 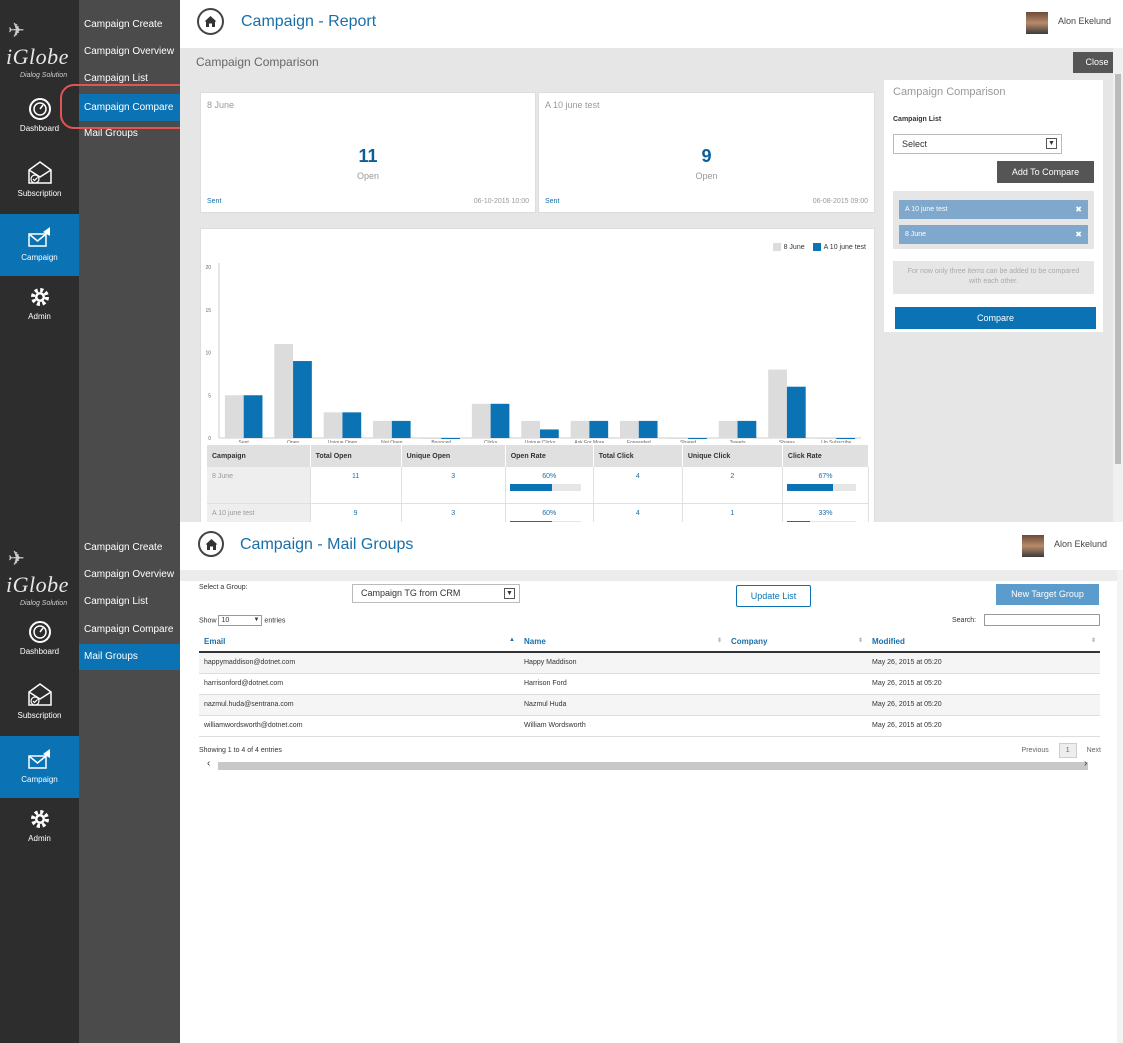 What do you see at coordinates (983, 726) in the screenshot?
I see `cell-modified: May 26, 2015 at 05:20` at bounding box center [983, 726].